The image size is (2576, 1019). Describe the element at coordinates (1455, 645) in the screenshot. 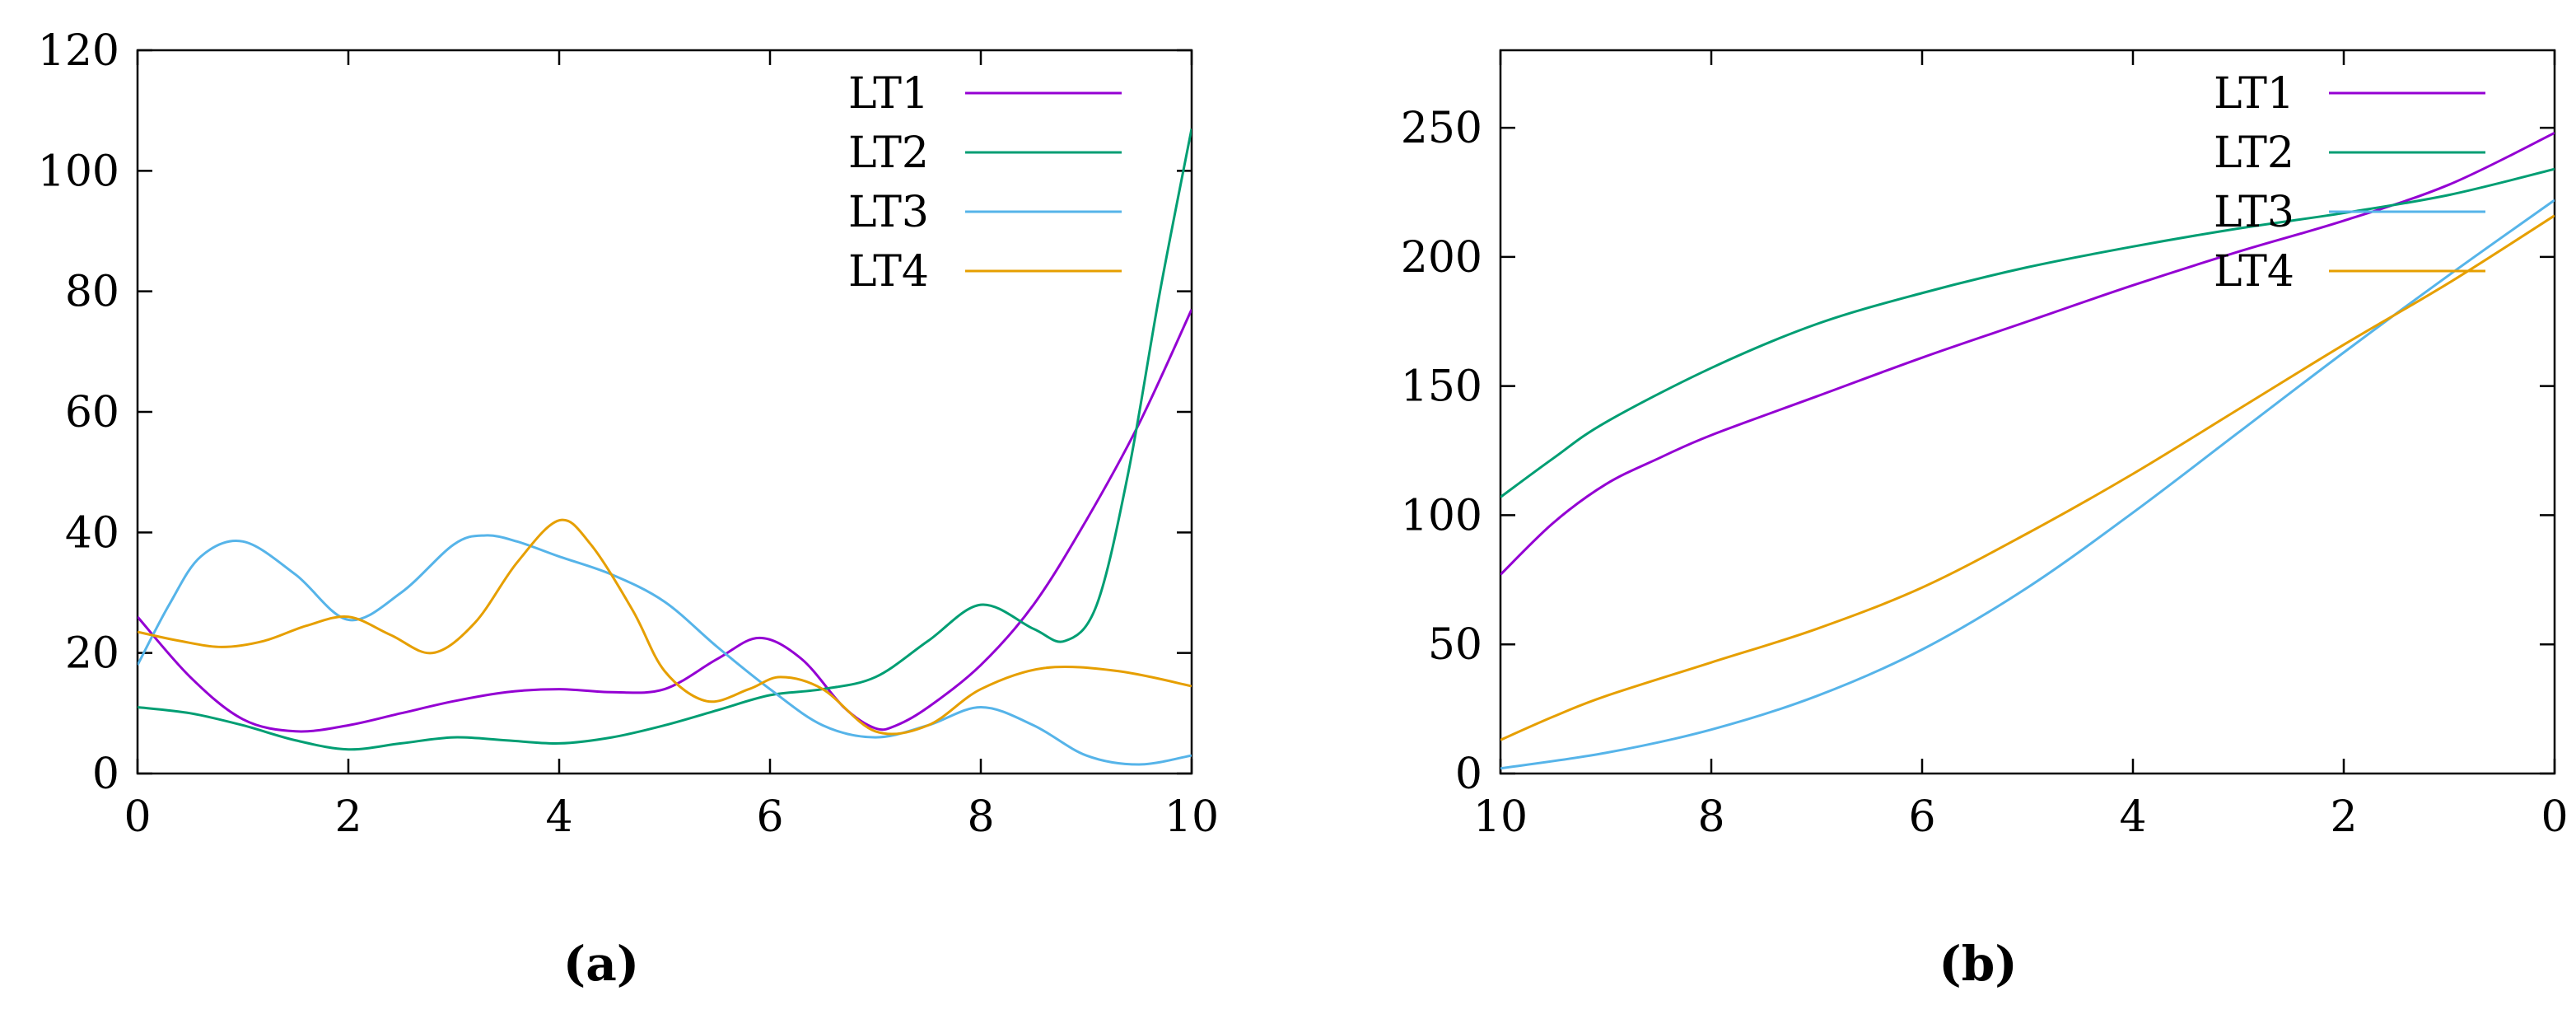

I see `y-tick-label: 50` at that location.